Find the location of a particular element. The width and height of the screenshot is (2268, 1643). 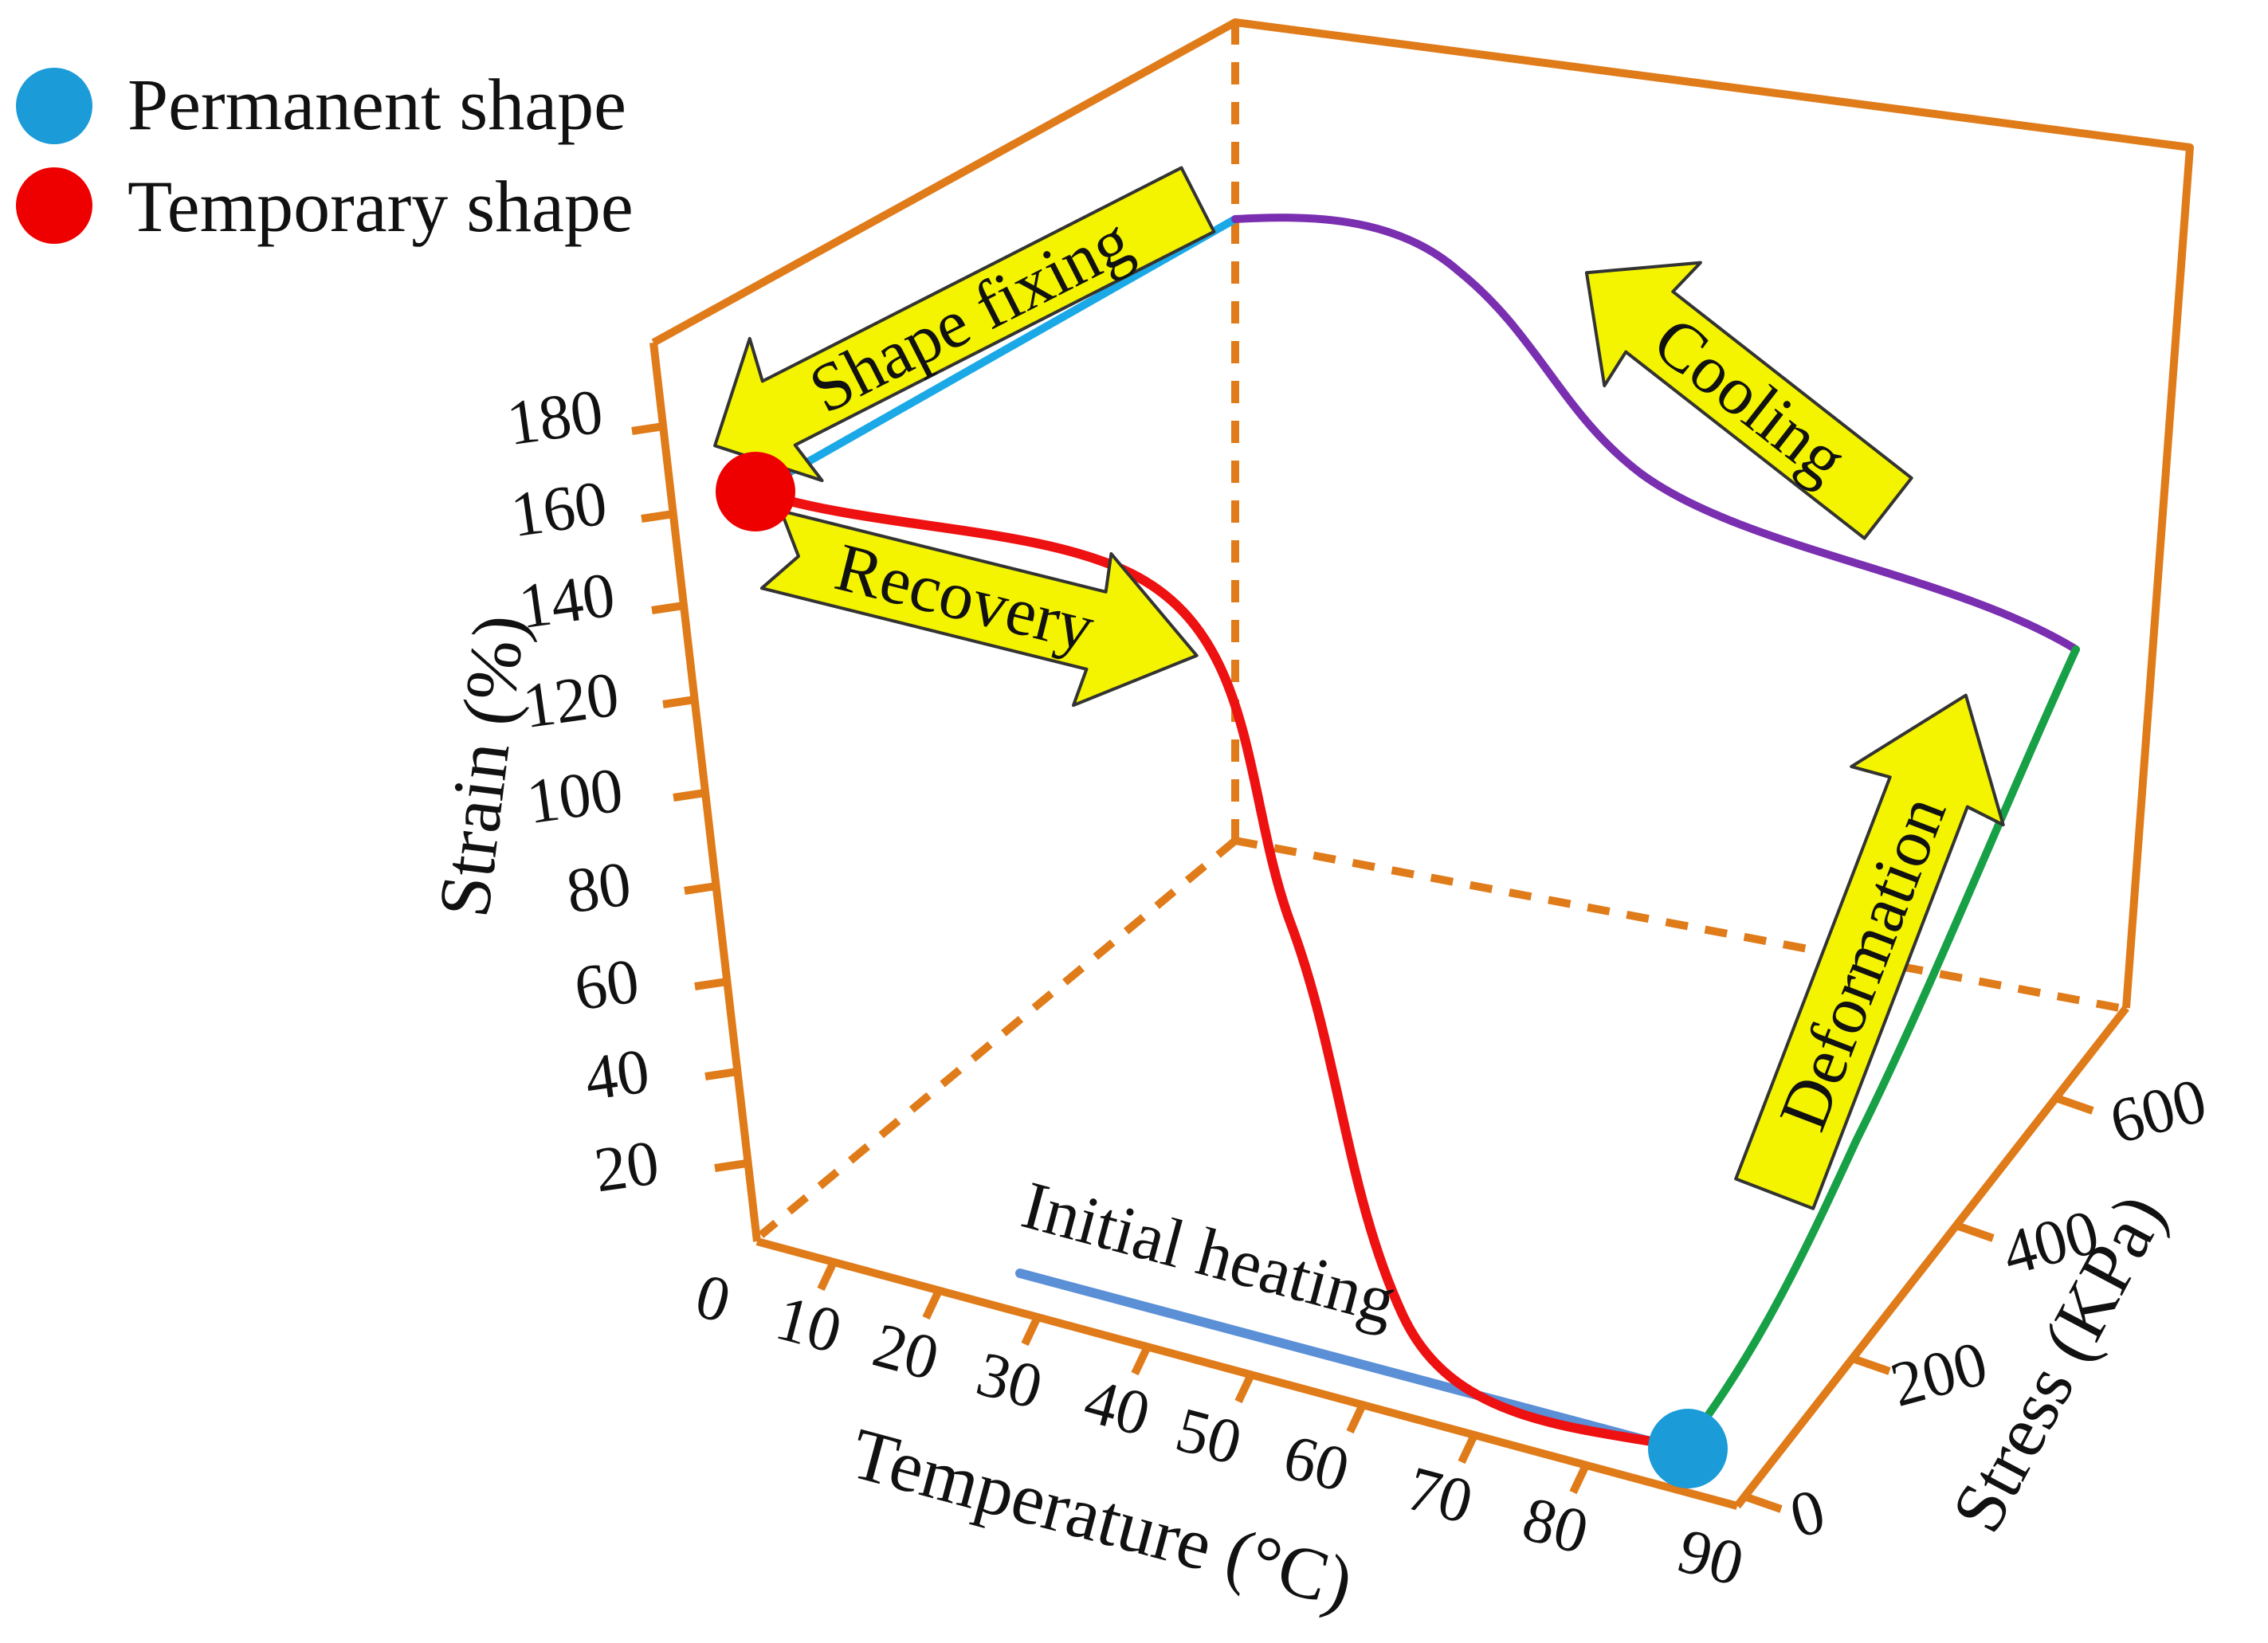

deformation-arrow: Deformation is located at coordinates (1869, 951).